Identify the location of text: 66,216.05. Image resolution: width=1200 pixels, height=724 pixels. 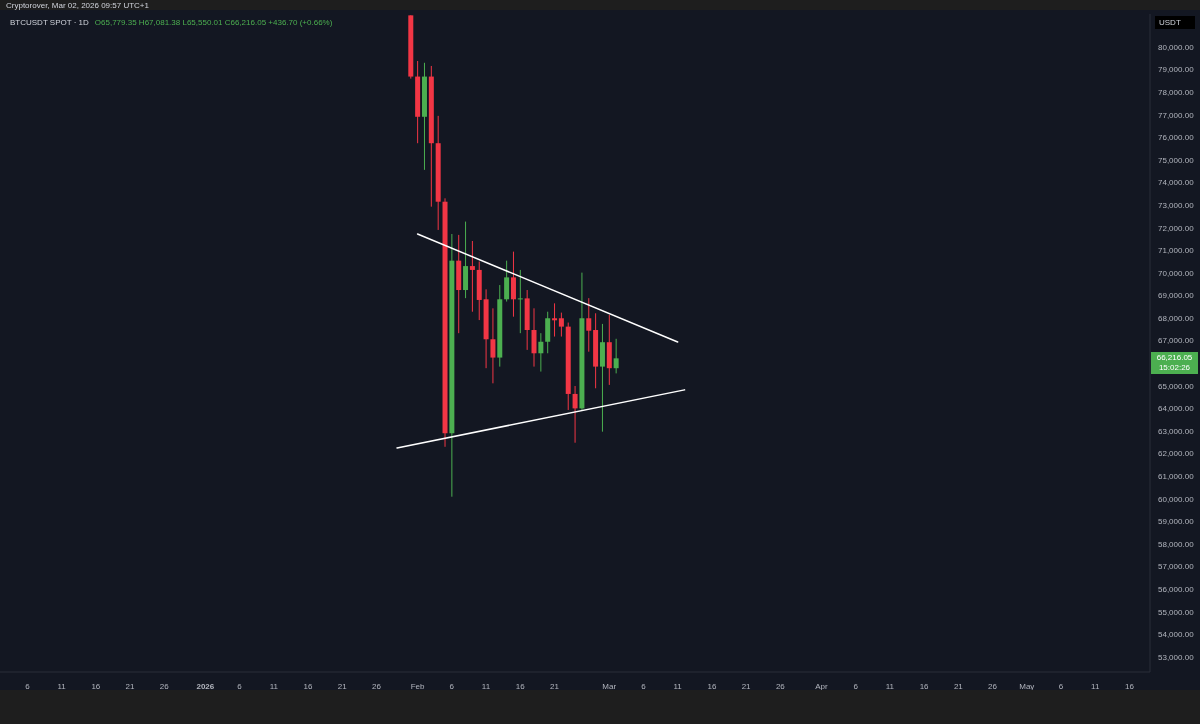
(1174, 358).